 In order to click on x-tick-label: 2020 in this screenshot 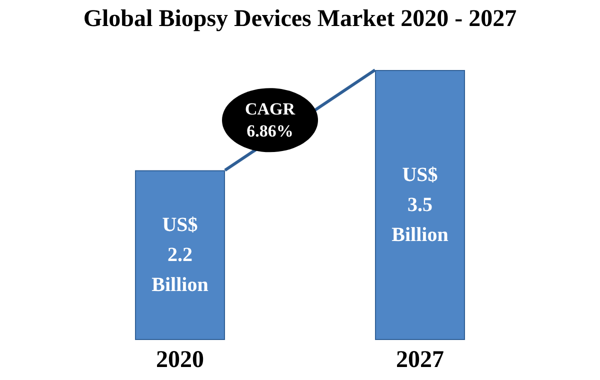, I will do `click(180, 360)`.